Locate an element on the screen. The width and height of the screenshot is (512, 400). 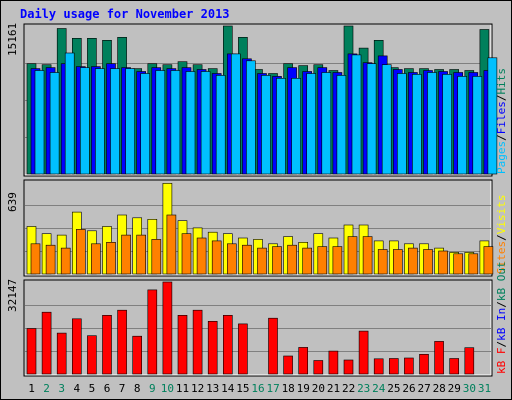
traffic-legend-kb-in: kB In is located at coordinates (501, 324).